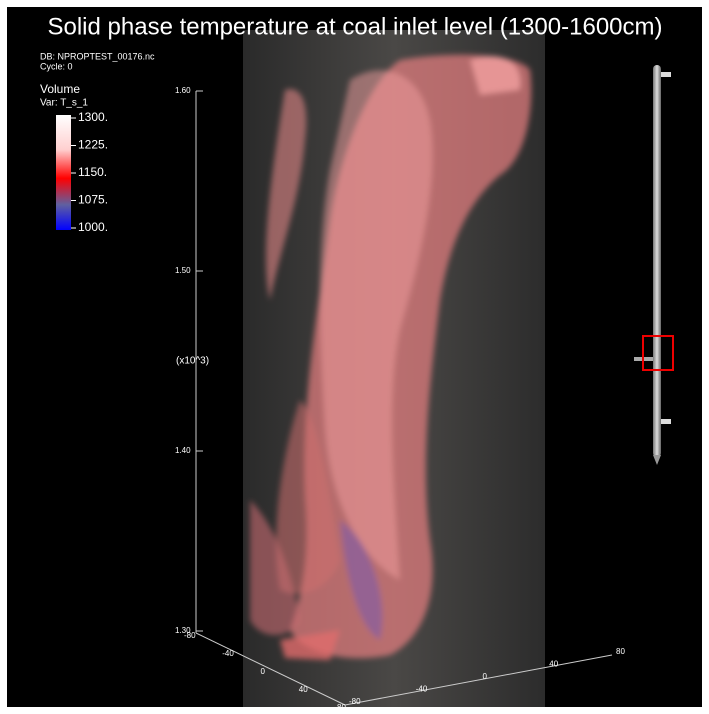 The image size is (709, 714). I want to click on legend-label: 1225., so click(93, 145).